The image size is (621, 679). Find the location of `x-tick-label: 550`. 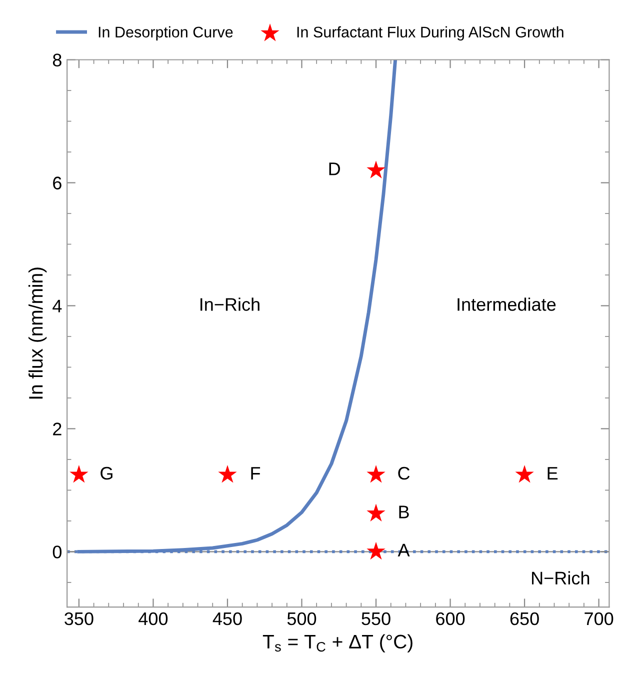

x-tick-label: 550 is located at coordinates (376, 619).